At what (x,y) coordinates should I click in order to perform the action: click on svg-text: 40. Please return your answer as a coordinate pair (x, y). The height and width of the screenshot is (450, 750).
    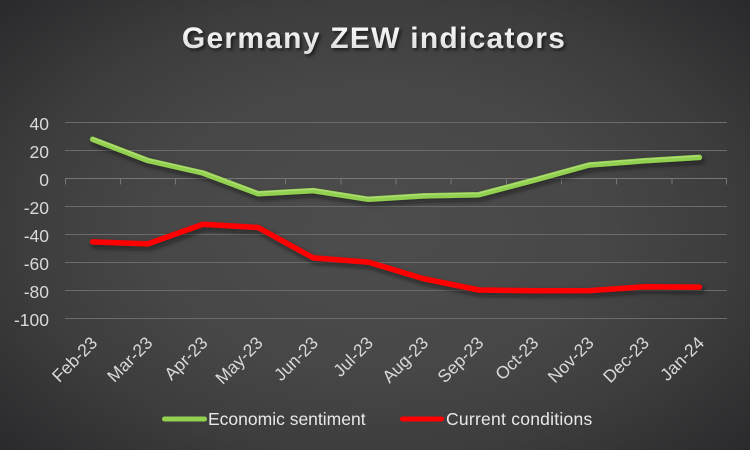
    Looking at the image, I should click on (40, 124).